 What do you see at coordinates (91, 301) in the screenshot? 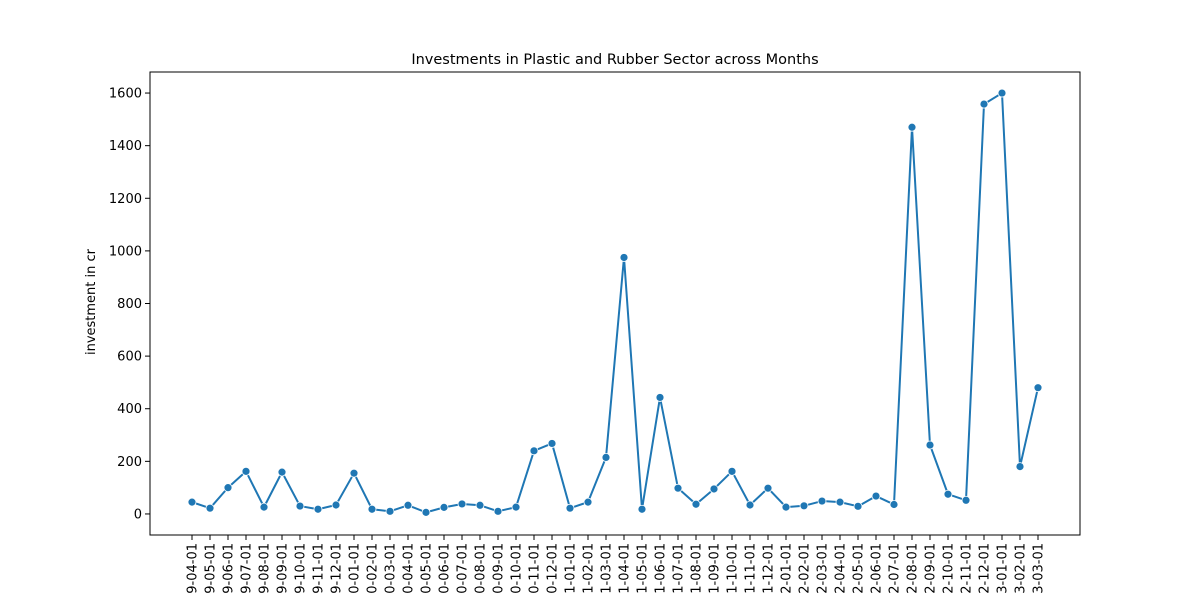
I see `y-axis-label: investment in cr` at bounding box center [91, 301].